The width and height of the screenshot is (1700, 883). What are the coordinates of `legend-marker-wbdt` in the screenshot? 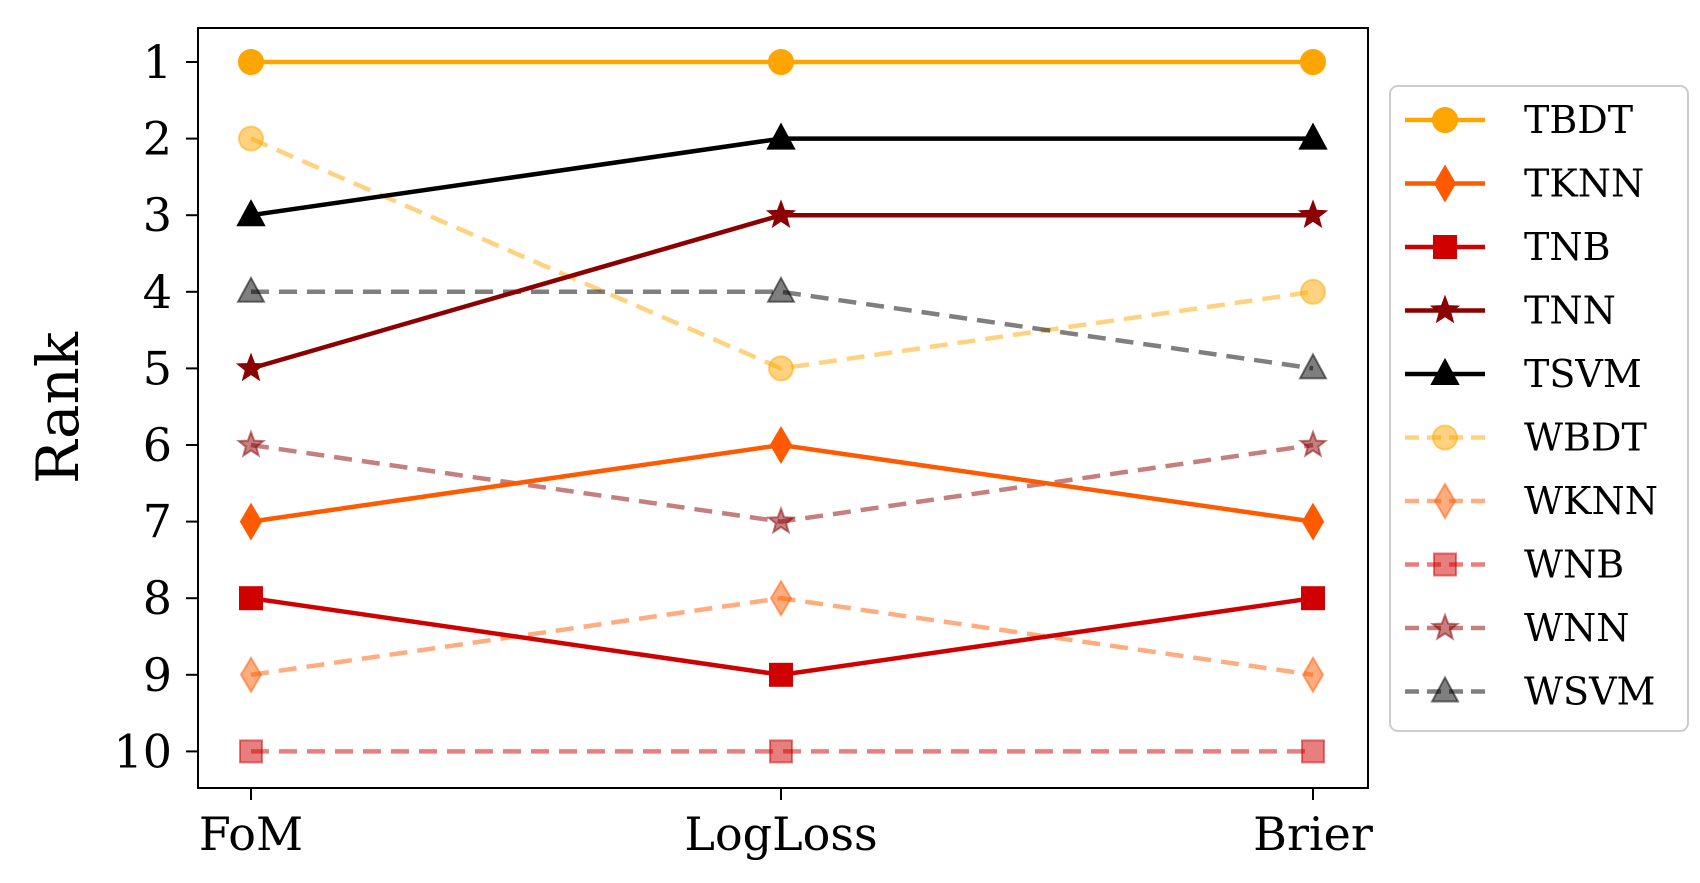 It's located at (1445, 437).